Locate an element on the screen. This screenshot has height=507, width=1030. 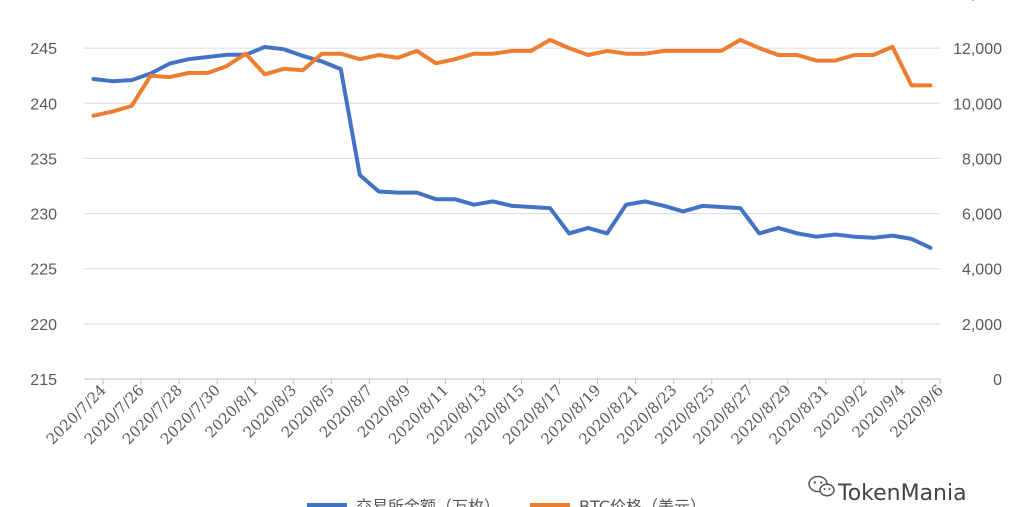
legend-label-exchange-balance: 交易所余额（万枚） is located at coordinates (428, 502).